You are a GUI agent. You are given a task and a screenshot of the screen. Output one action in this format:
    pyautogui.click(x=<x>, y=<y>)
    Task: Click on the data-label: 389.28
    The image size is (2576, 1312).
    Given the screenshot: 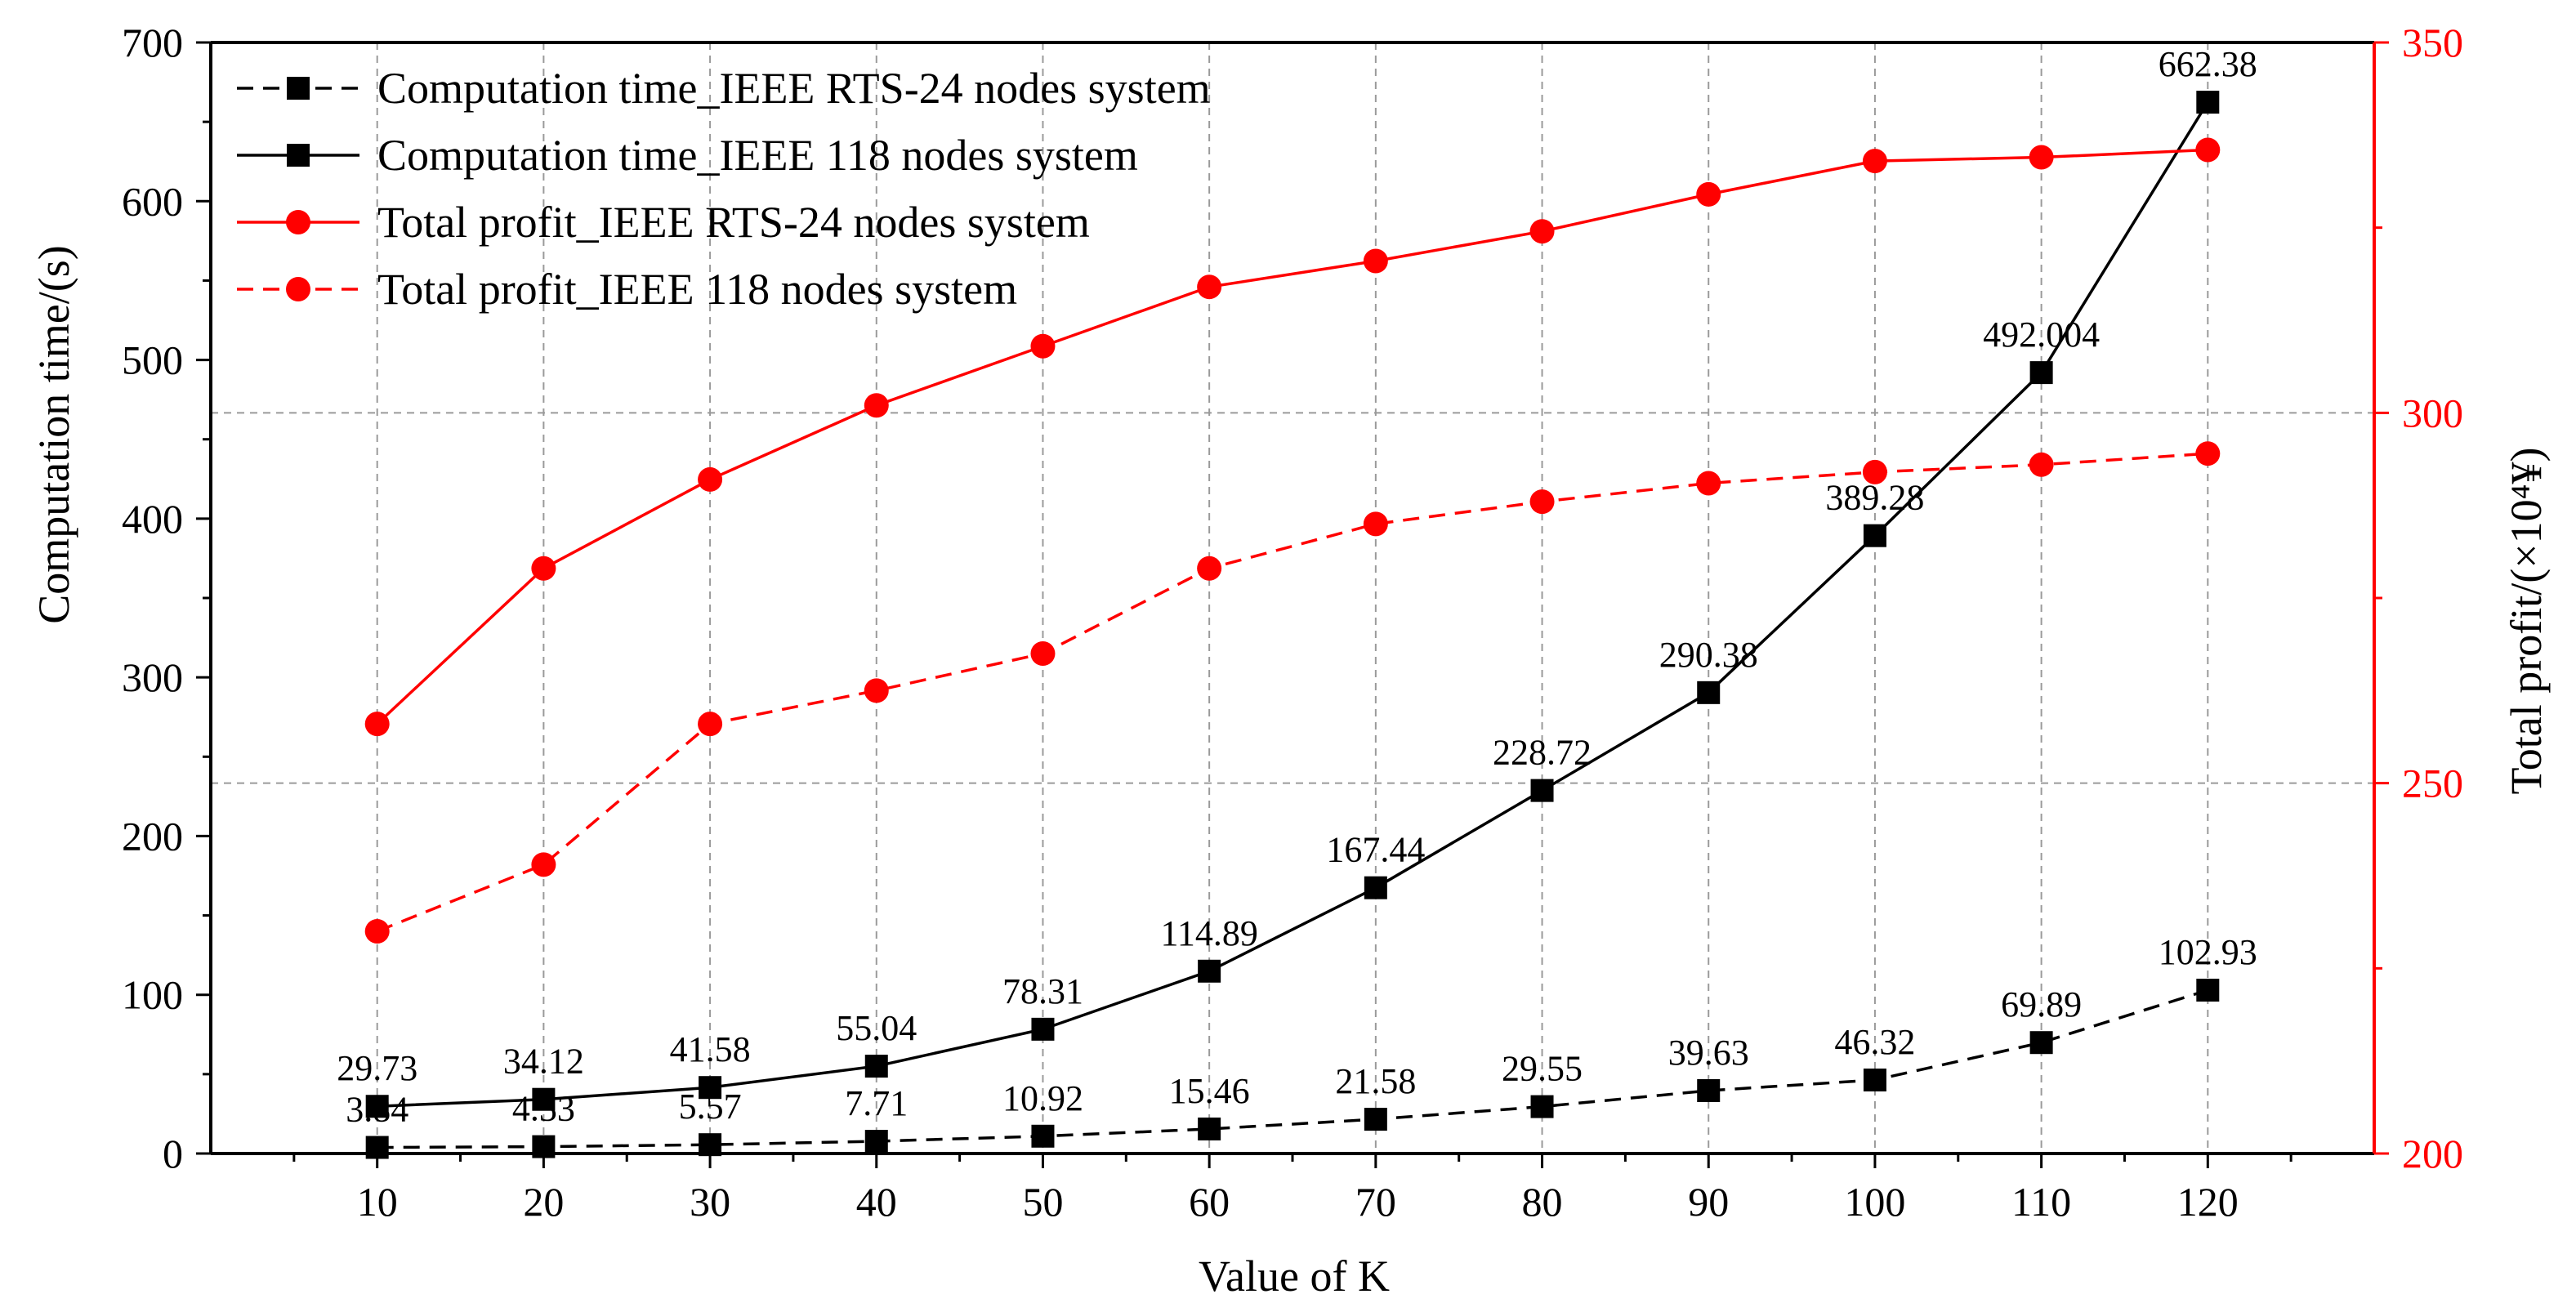 What is the action you would take?
    pyautogui.click(x=1875, y=498)
    